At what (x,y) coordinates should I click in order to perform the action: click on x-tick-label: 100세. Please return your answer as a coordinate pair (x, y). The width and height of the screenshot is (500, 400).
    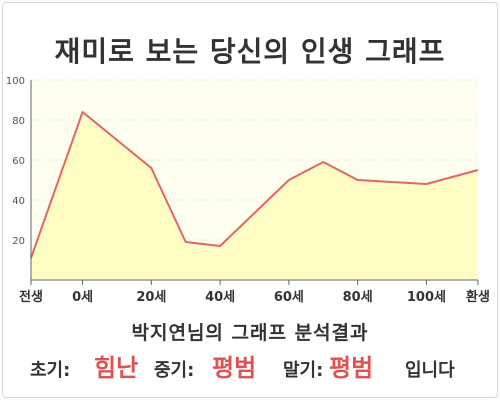
    Looking at the image, I should click on (426, 297).